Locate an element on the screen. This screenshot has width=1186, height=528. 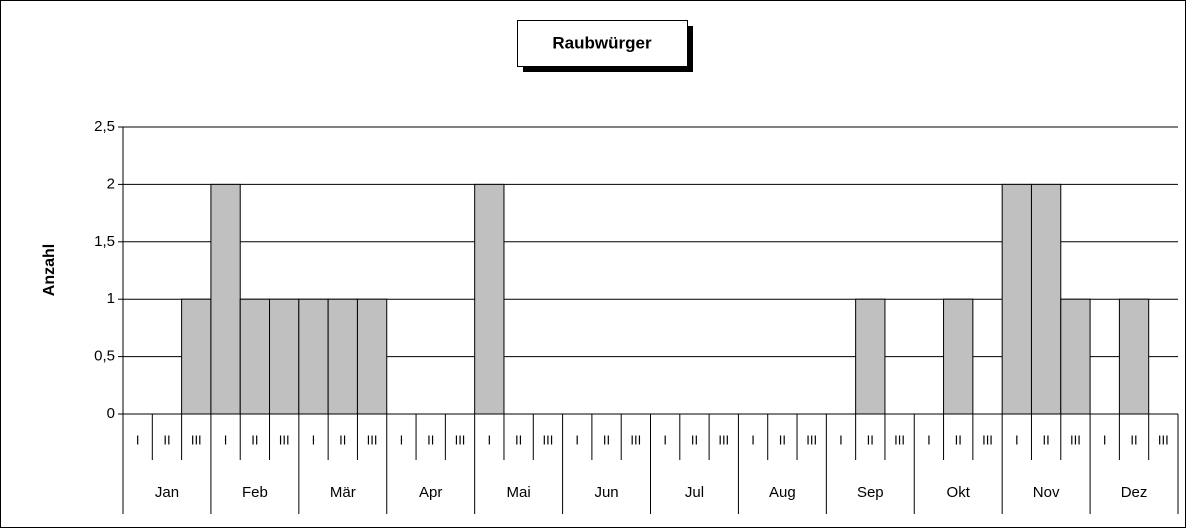
x-group-label: Jul is located at coordinates (694, 492).